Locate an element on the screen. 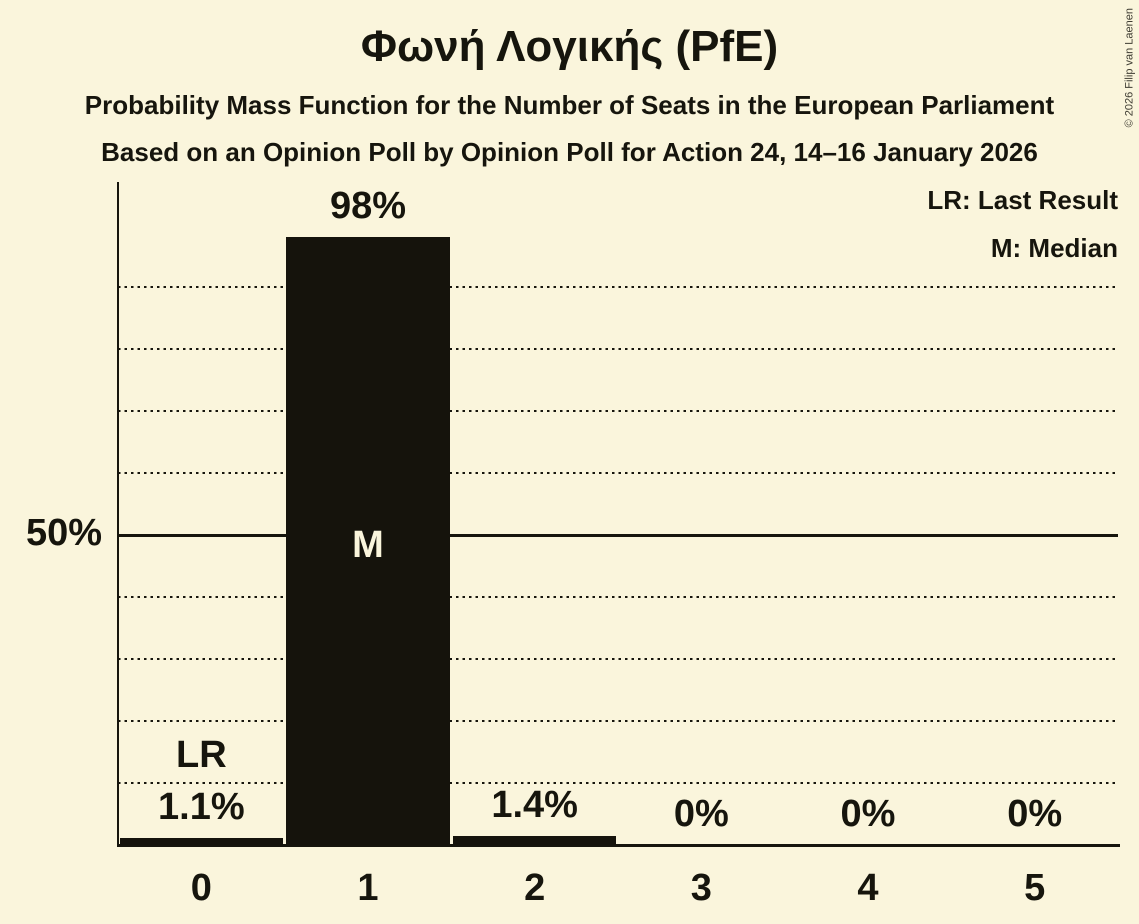 This screenshot has width=1139, height=924. x-axis-tick-label-5: 5 is located at coordinates (1035, 888).